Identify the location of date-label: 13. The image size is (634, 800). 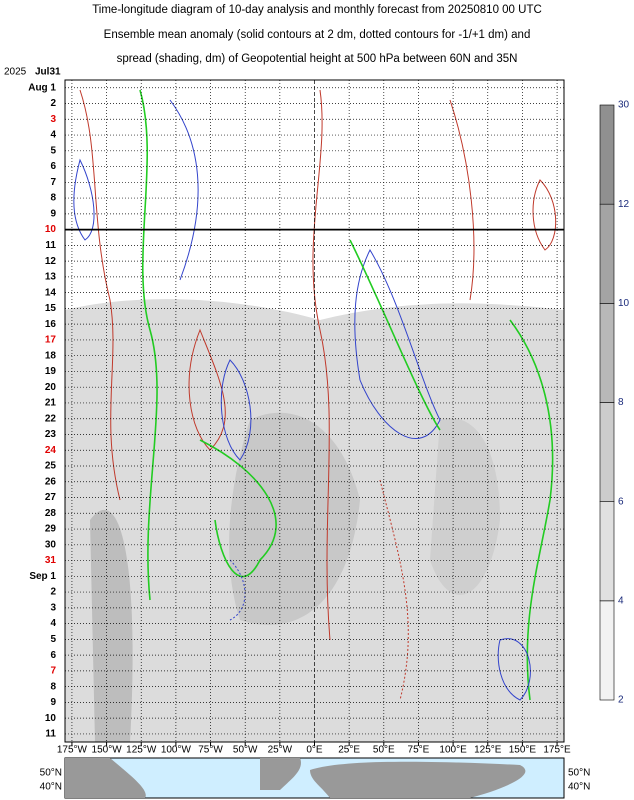
(51, 277).